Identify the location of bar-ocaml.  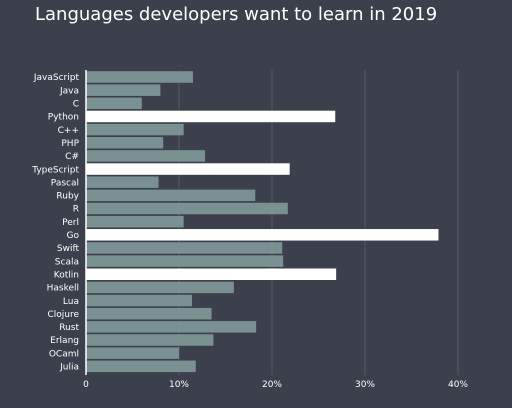
(132, 353).